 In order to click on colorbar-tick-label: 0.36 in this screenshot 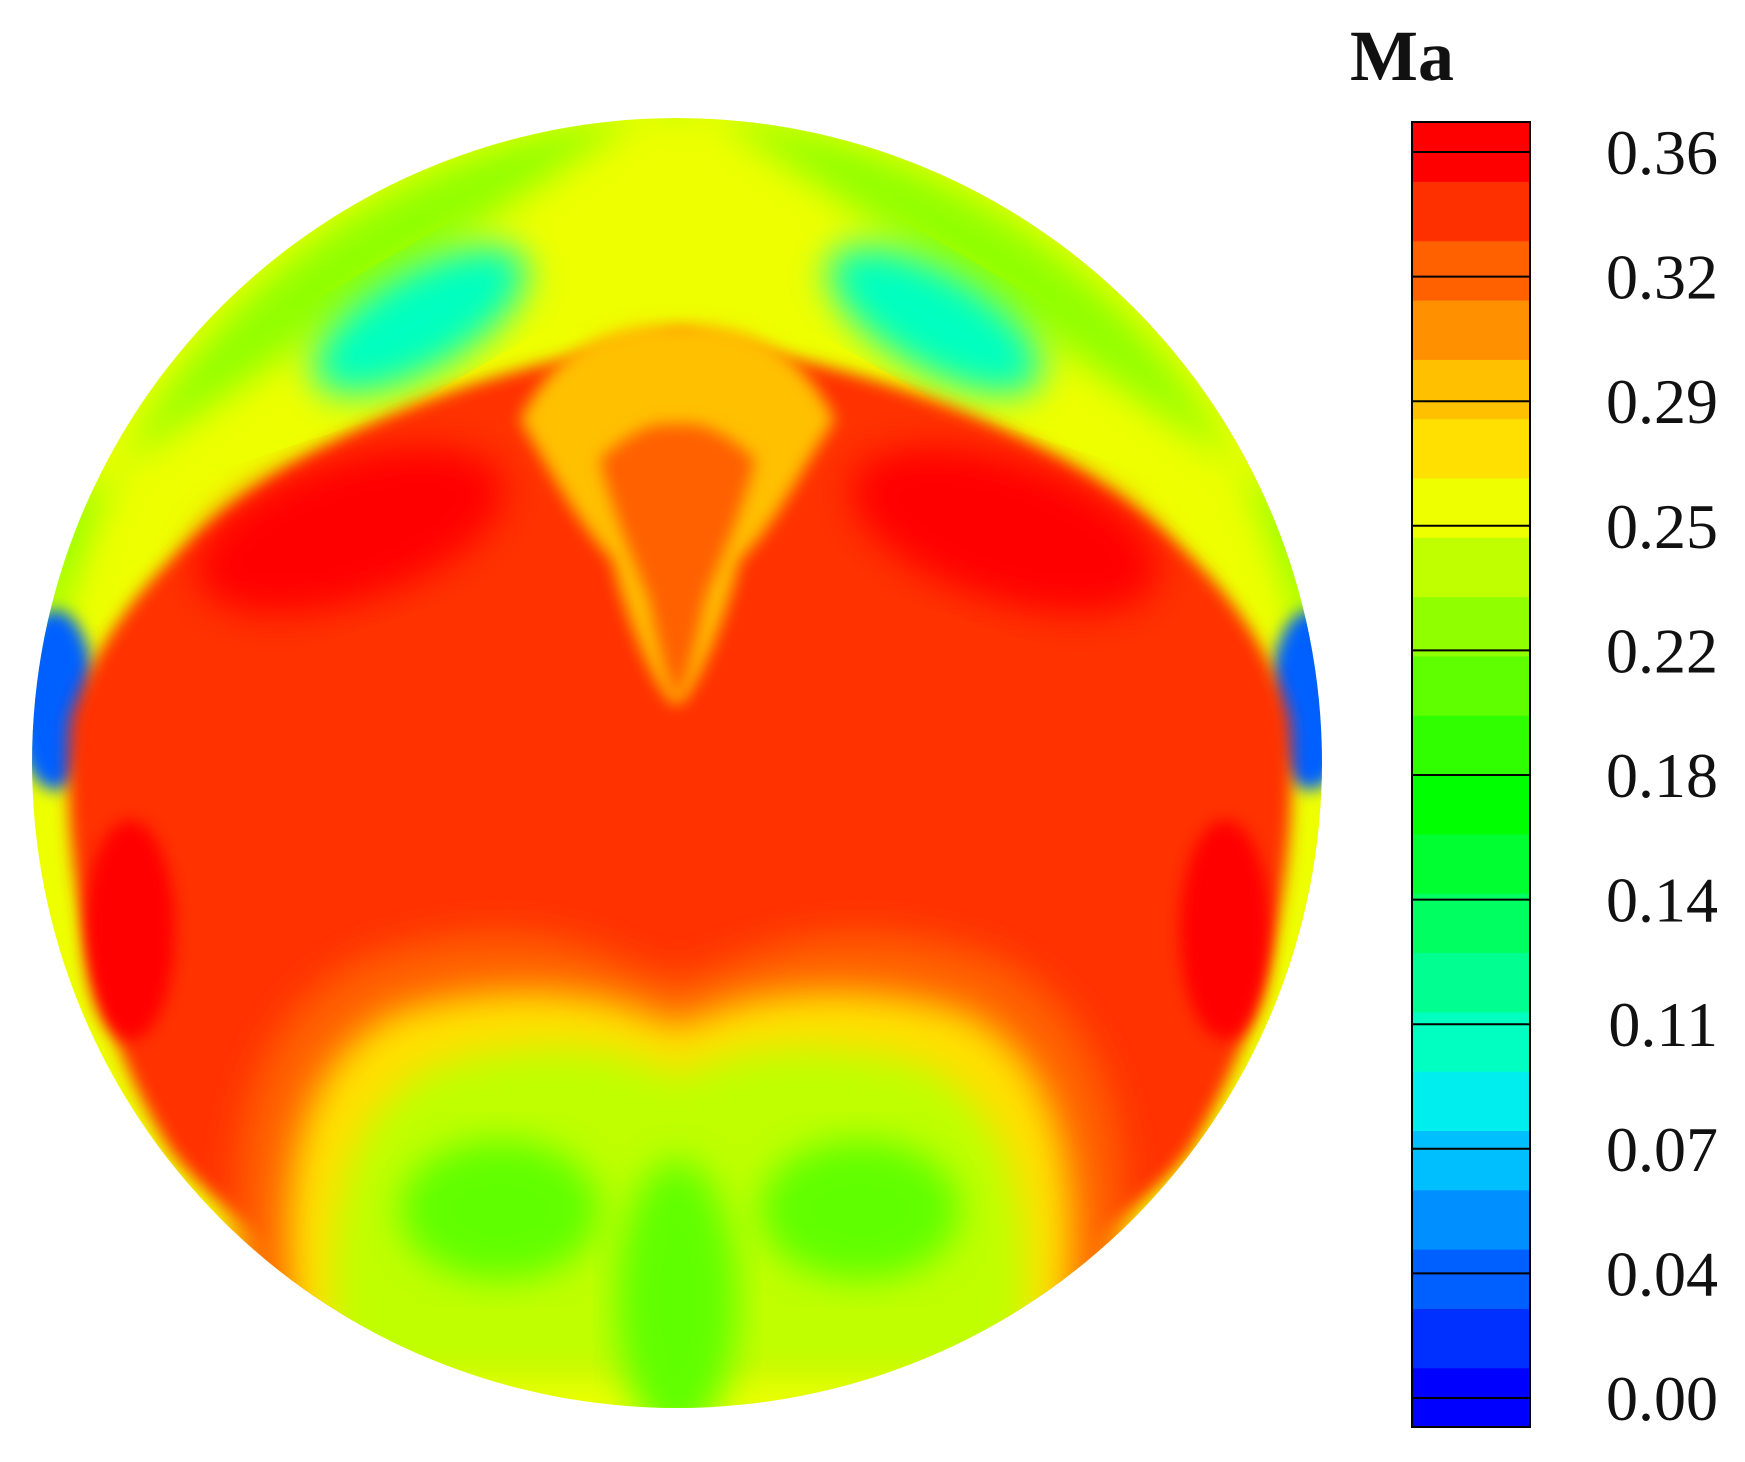, I will do `click(1662, 152)`.